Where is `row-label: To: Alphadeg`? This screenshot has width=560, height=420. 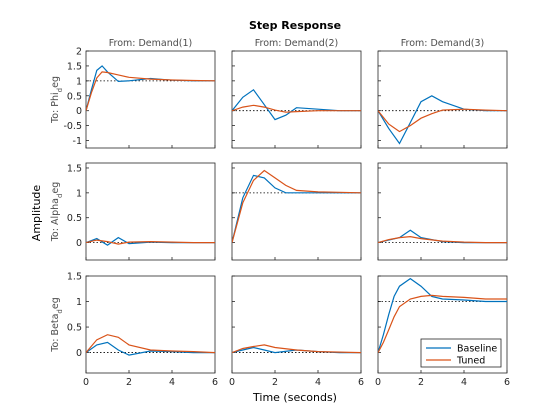 row-label: To: Alphadeg is located at coordinates (57, 212).